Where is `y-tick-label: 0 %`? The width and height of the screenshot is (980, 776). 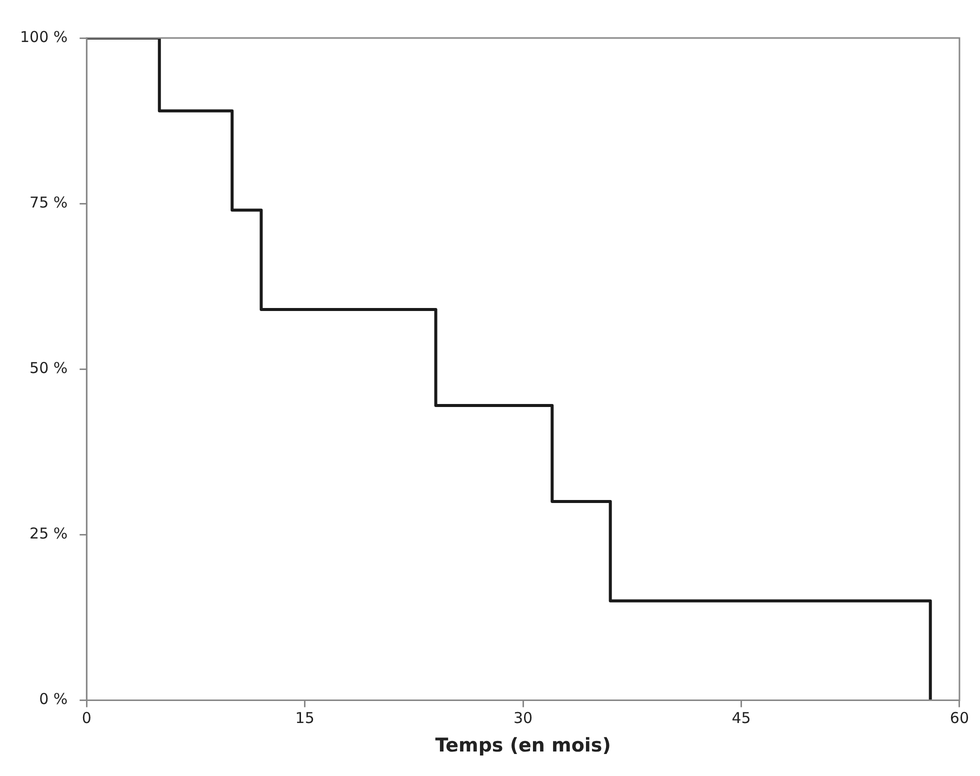
y-tick-label: 0 % is located at coordinates (53, 699).